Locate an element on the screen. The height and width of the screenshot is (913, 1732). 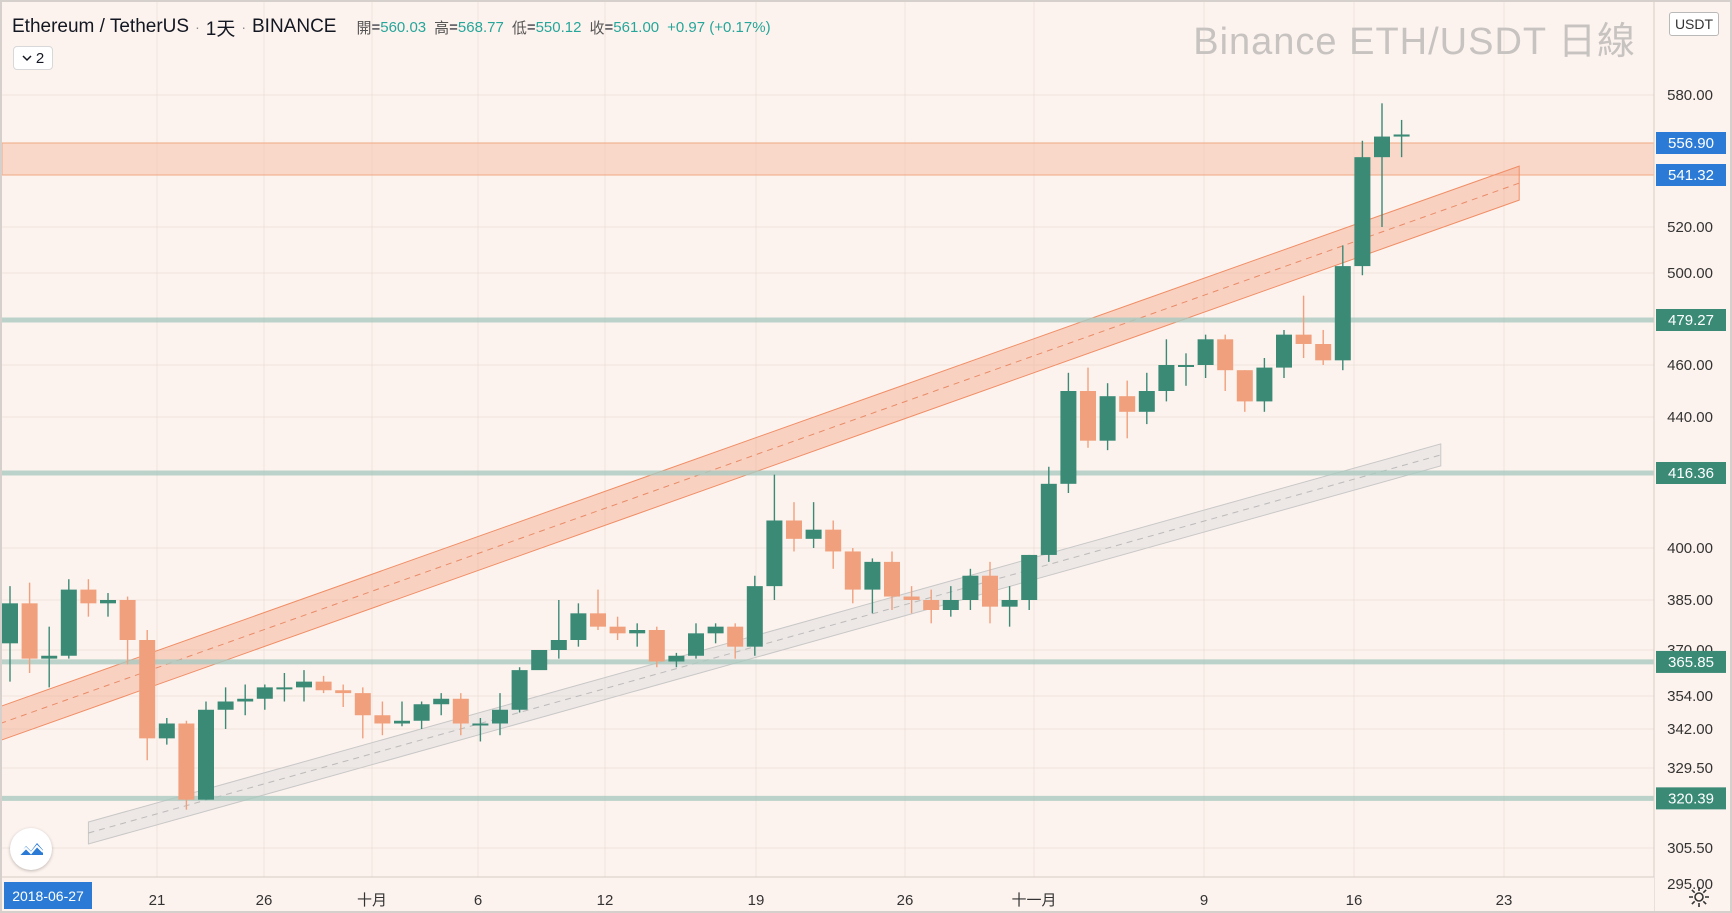
low-key: 低 is located at coordinates (519, 28).